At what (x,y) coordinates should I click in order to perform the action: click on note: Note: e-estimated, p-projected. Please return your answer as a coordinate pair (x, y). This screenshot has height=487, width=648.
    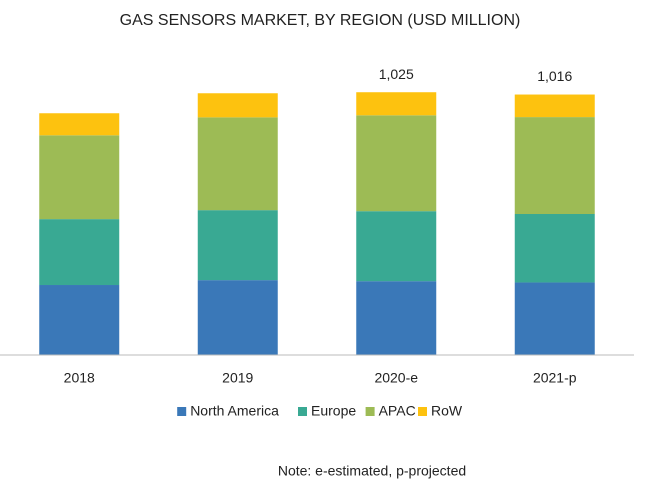
    Looking at the image, I should click on (372, 471).